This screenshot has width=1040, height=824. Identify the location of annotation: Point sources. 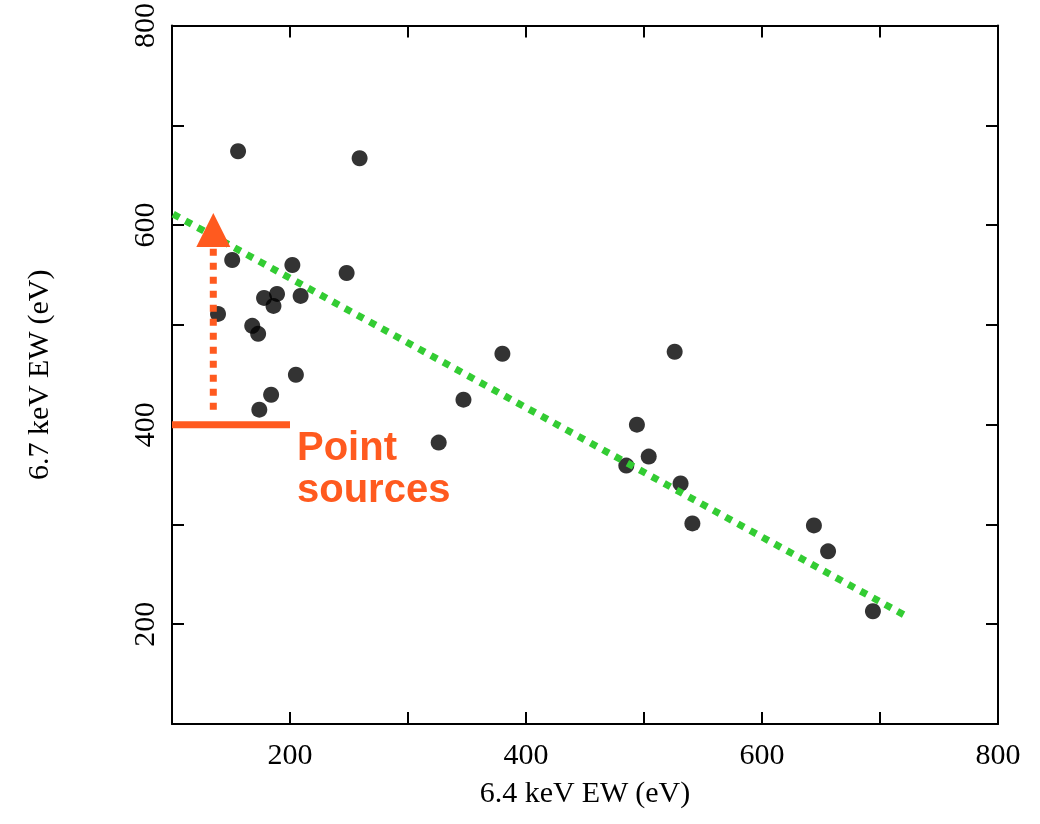
(374, 467).